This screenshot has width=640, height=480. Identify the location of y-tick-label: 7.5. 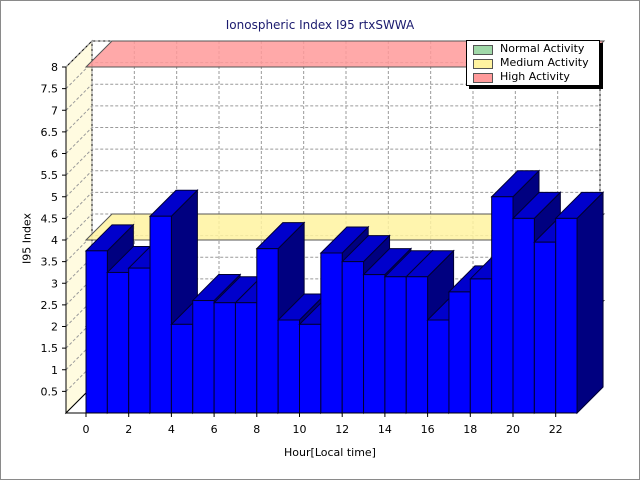
(50, 89).